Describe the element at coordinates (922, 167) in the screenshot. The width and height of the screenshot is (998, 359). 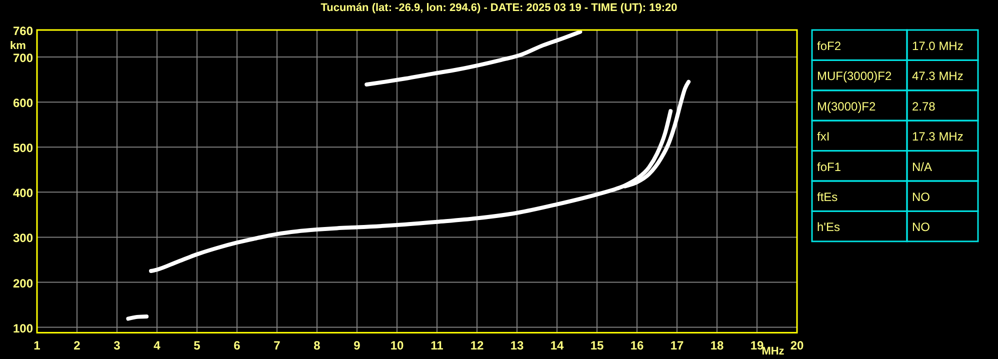
I see `text: N/A` at that location.